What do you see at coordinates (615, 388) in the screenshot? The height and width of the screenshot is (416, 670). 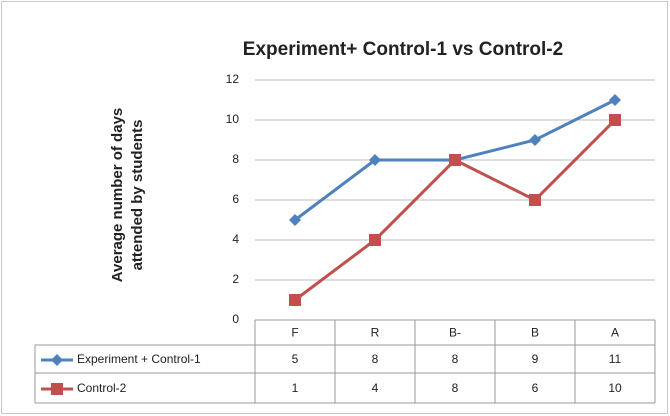 I see `table-value: 10` at bounding box center [615, 388].